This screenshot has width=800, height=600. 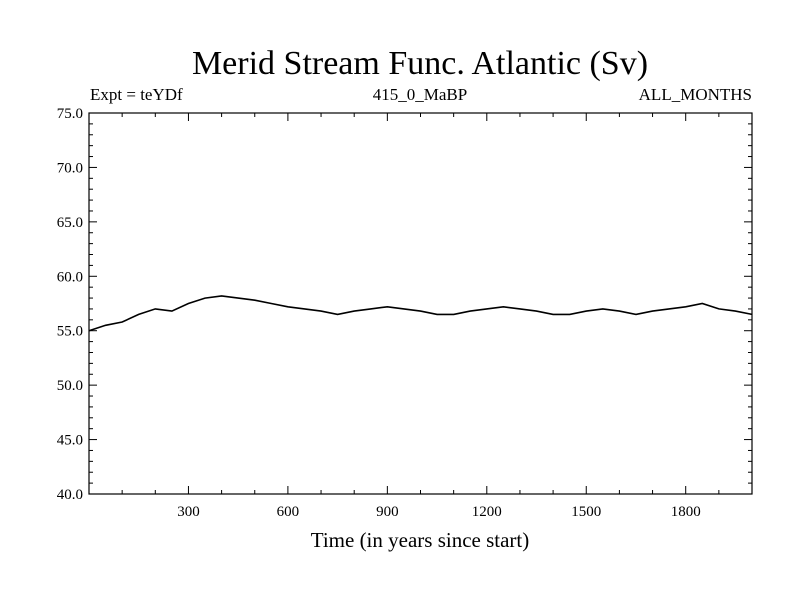 What do you see at coordinates (695, 94) in the screenshot?
I see `months-label: ALL_MONTHS` at bounding box center [695, 94].